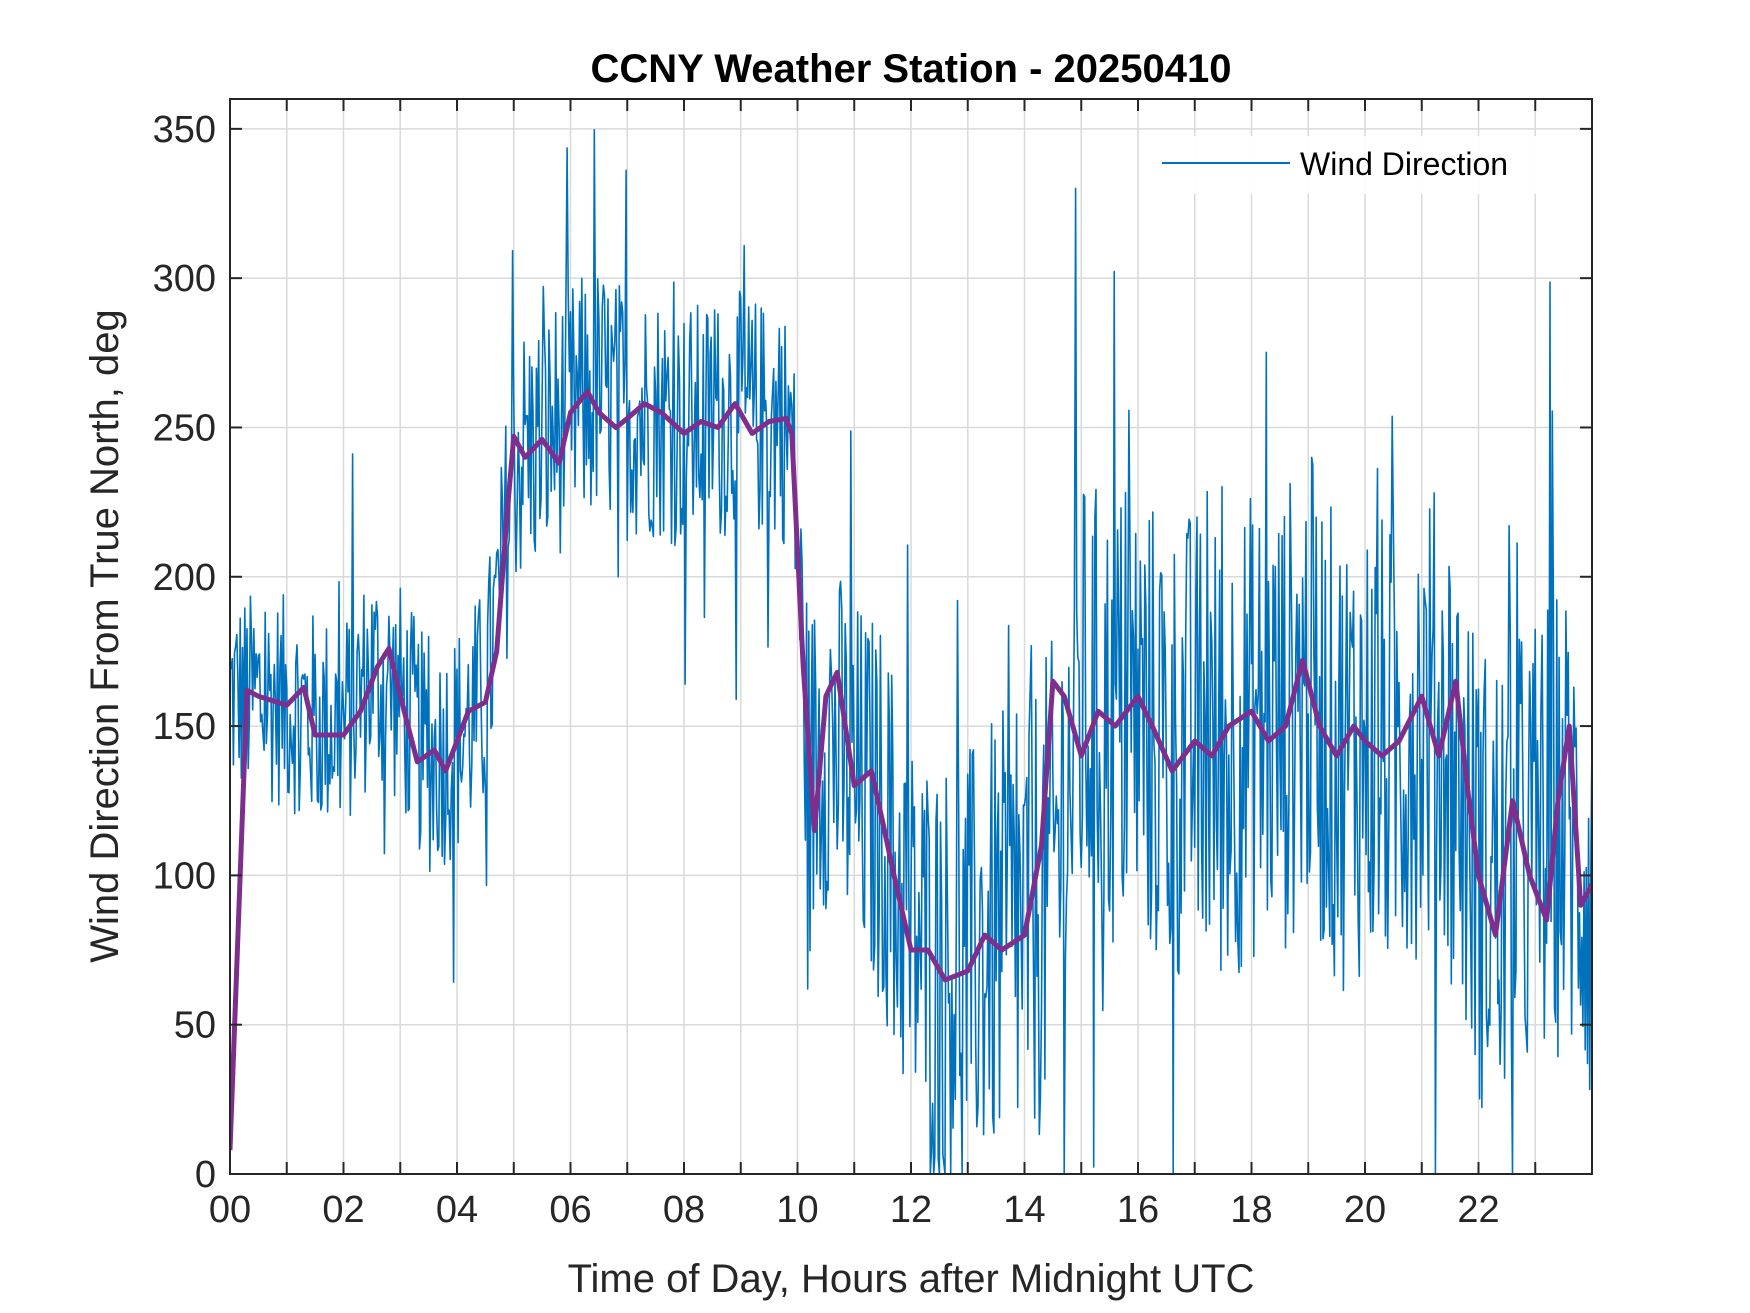 The height and width of the screenshot is (1313, 1750). Describe the element at coordinates (570, 1210) in the screenshot. I see `x-tick-label: 06` at that location.